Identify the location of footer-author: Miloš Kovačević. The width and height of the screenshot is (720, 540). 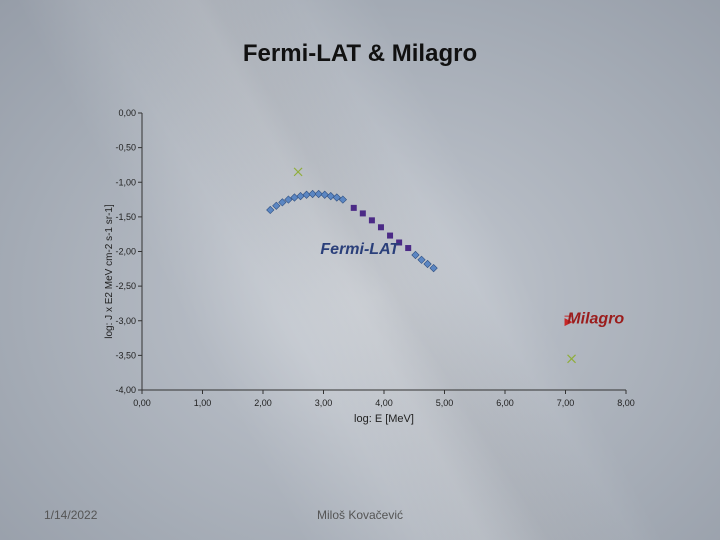
(360, 515).